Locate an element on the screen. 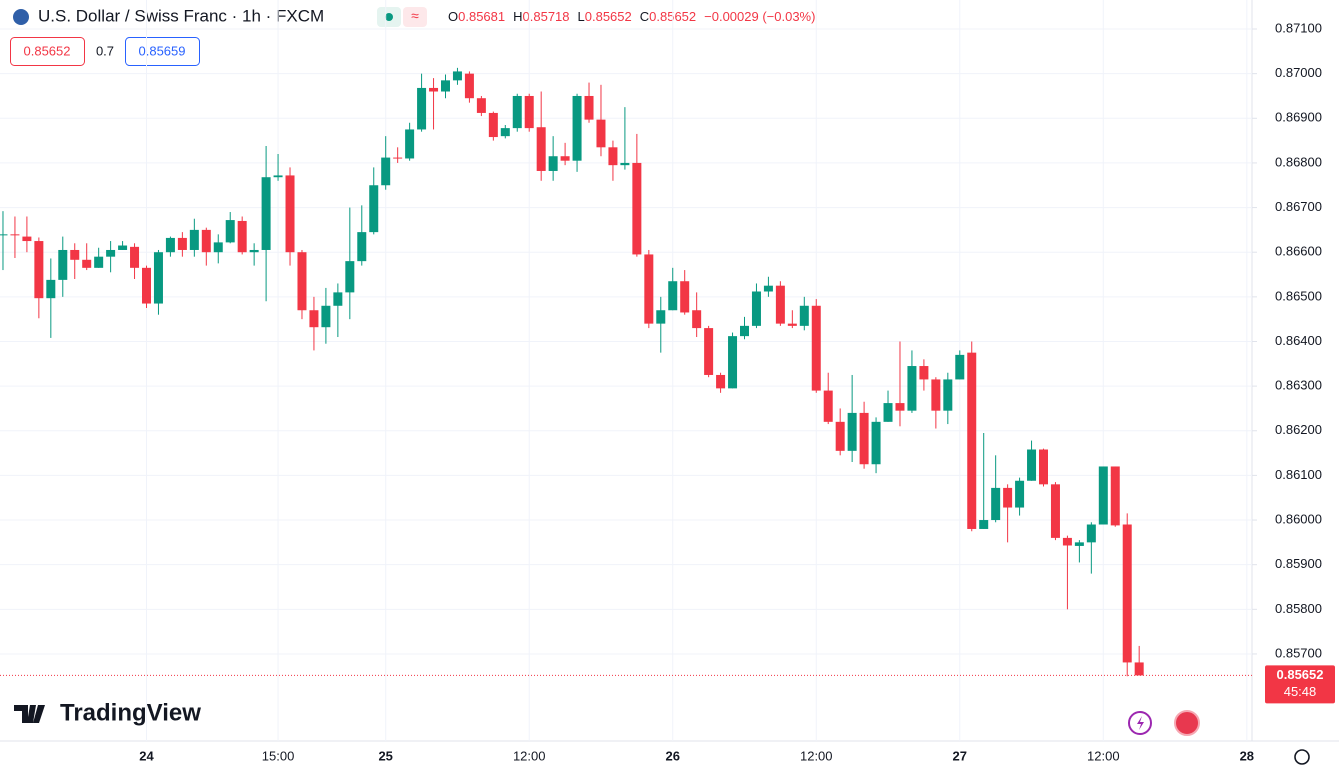  logo: TradingView is located at coordinates (107, 712).